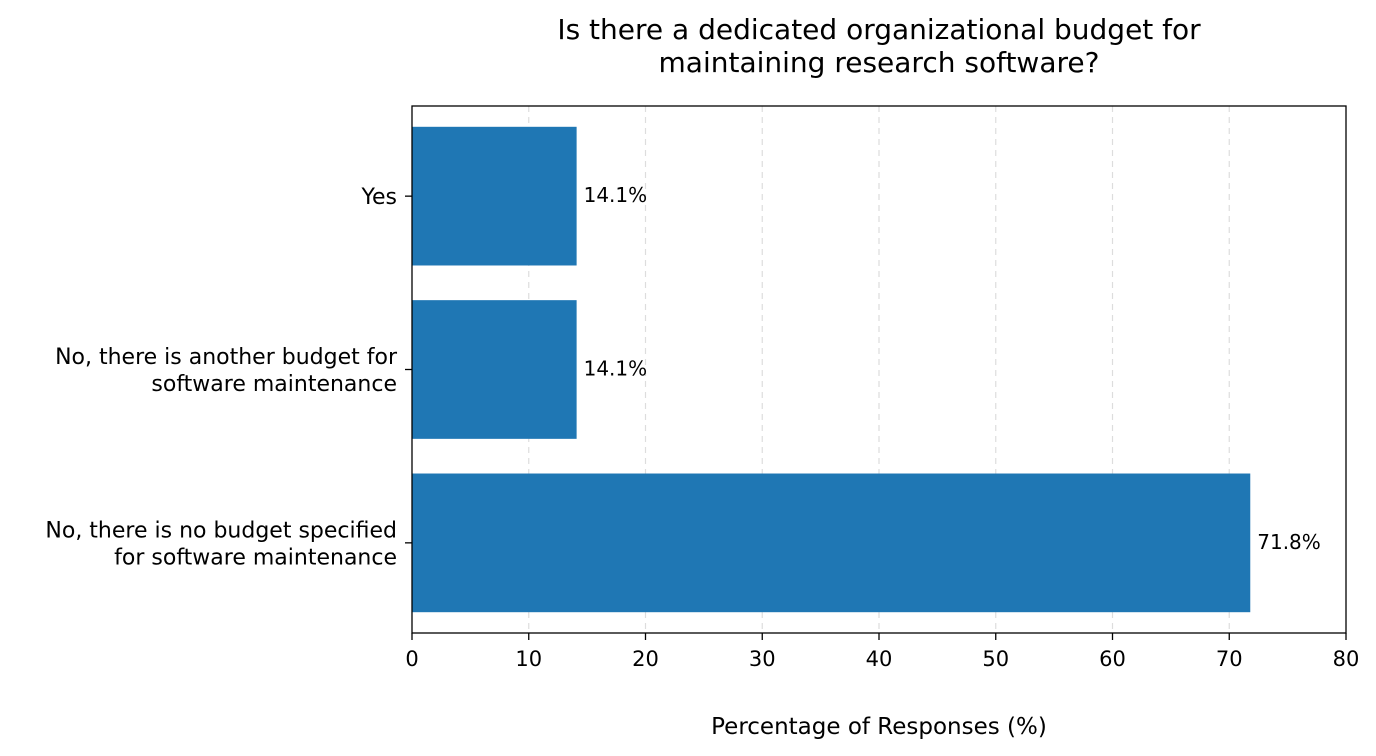 This screenshot has width=1376, height=756. I want to click on x-axis-ticks: 0 10 20 30 40 50 60 70 80, so click(882, 652).